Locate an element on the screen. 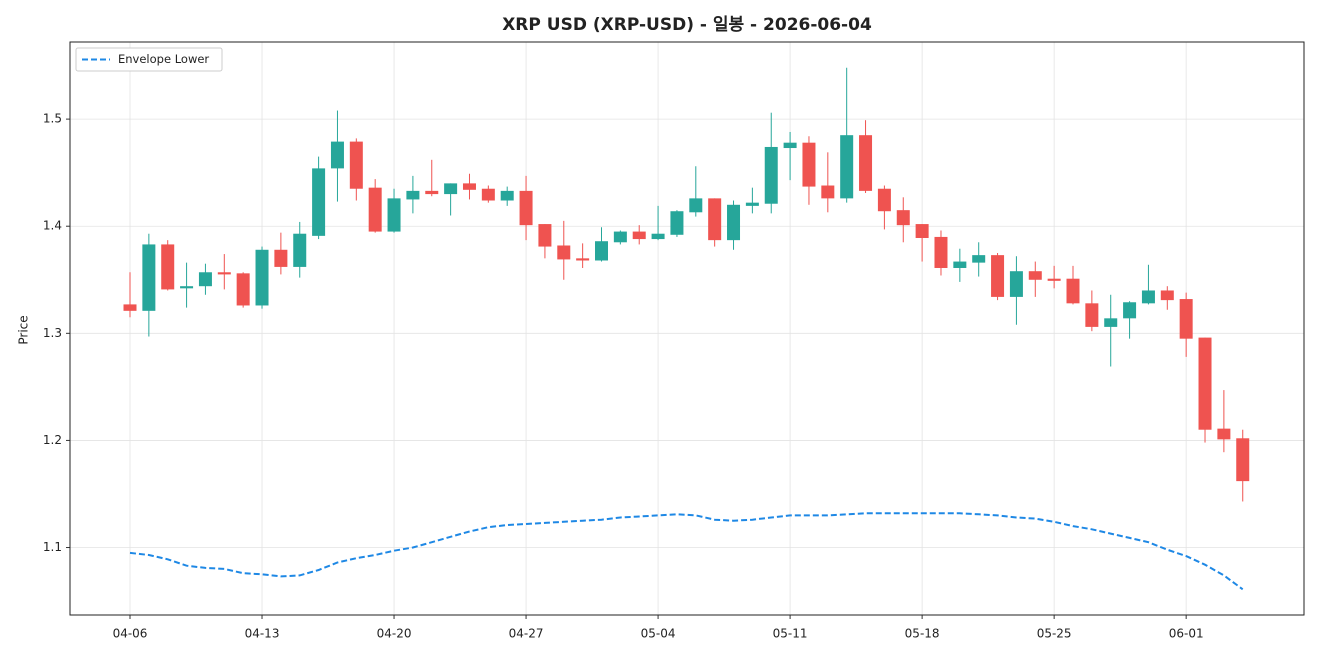  legend: Envelope Lower is located at coordinates (149, 59).